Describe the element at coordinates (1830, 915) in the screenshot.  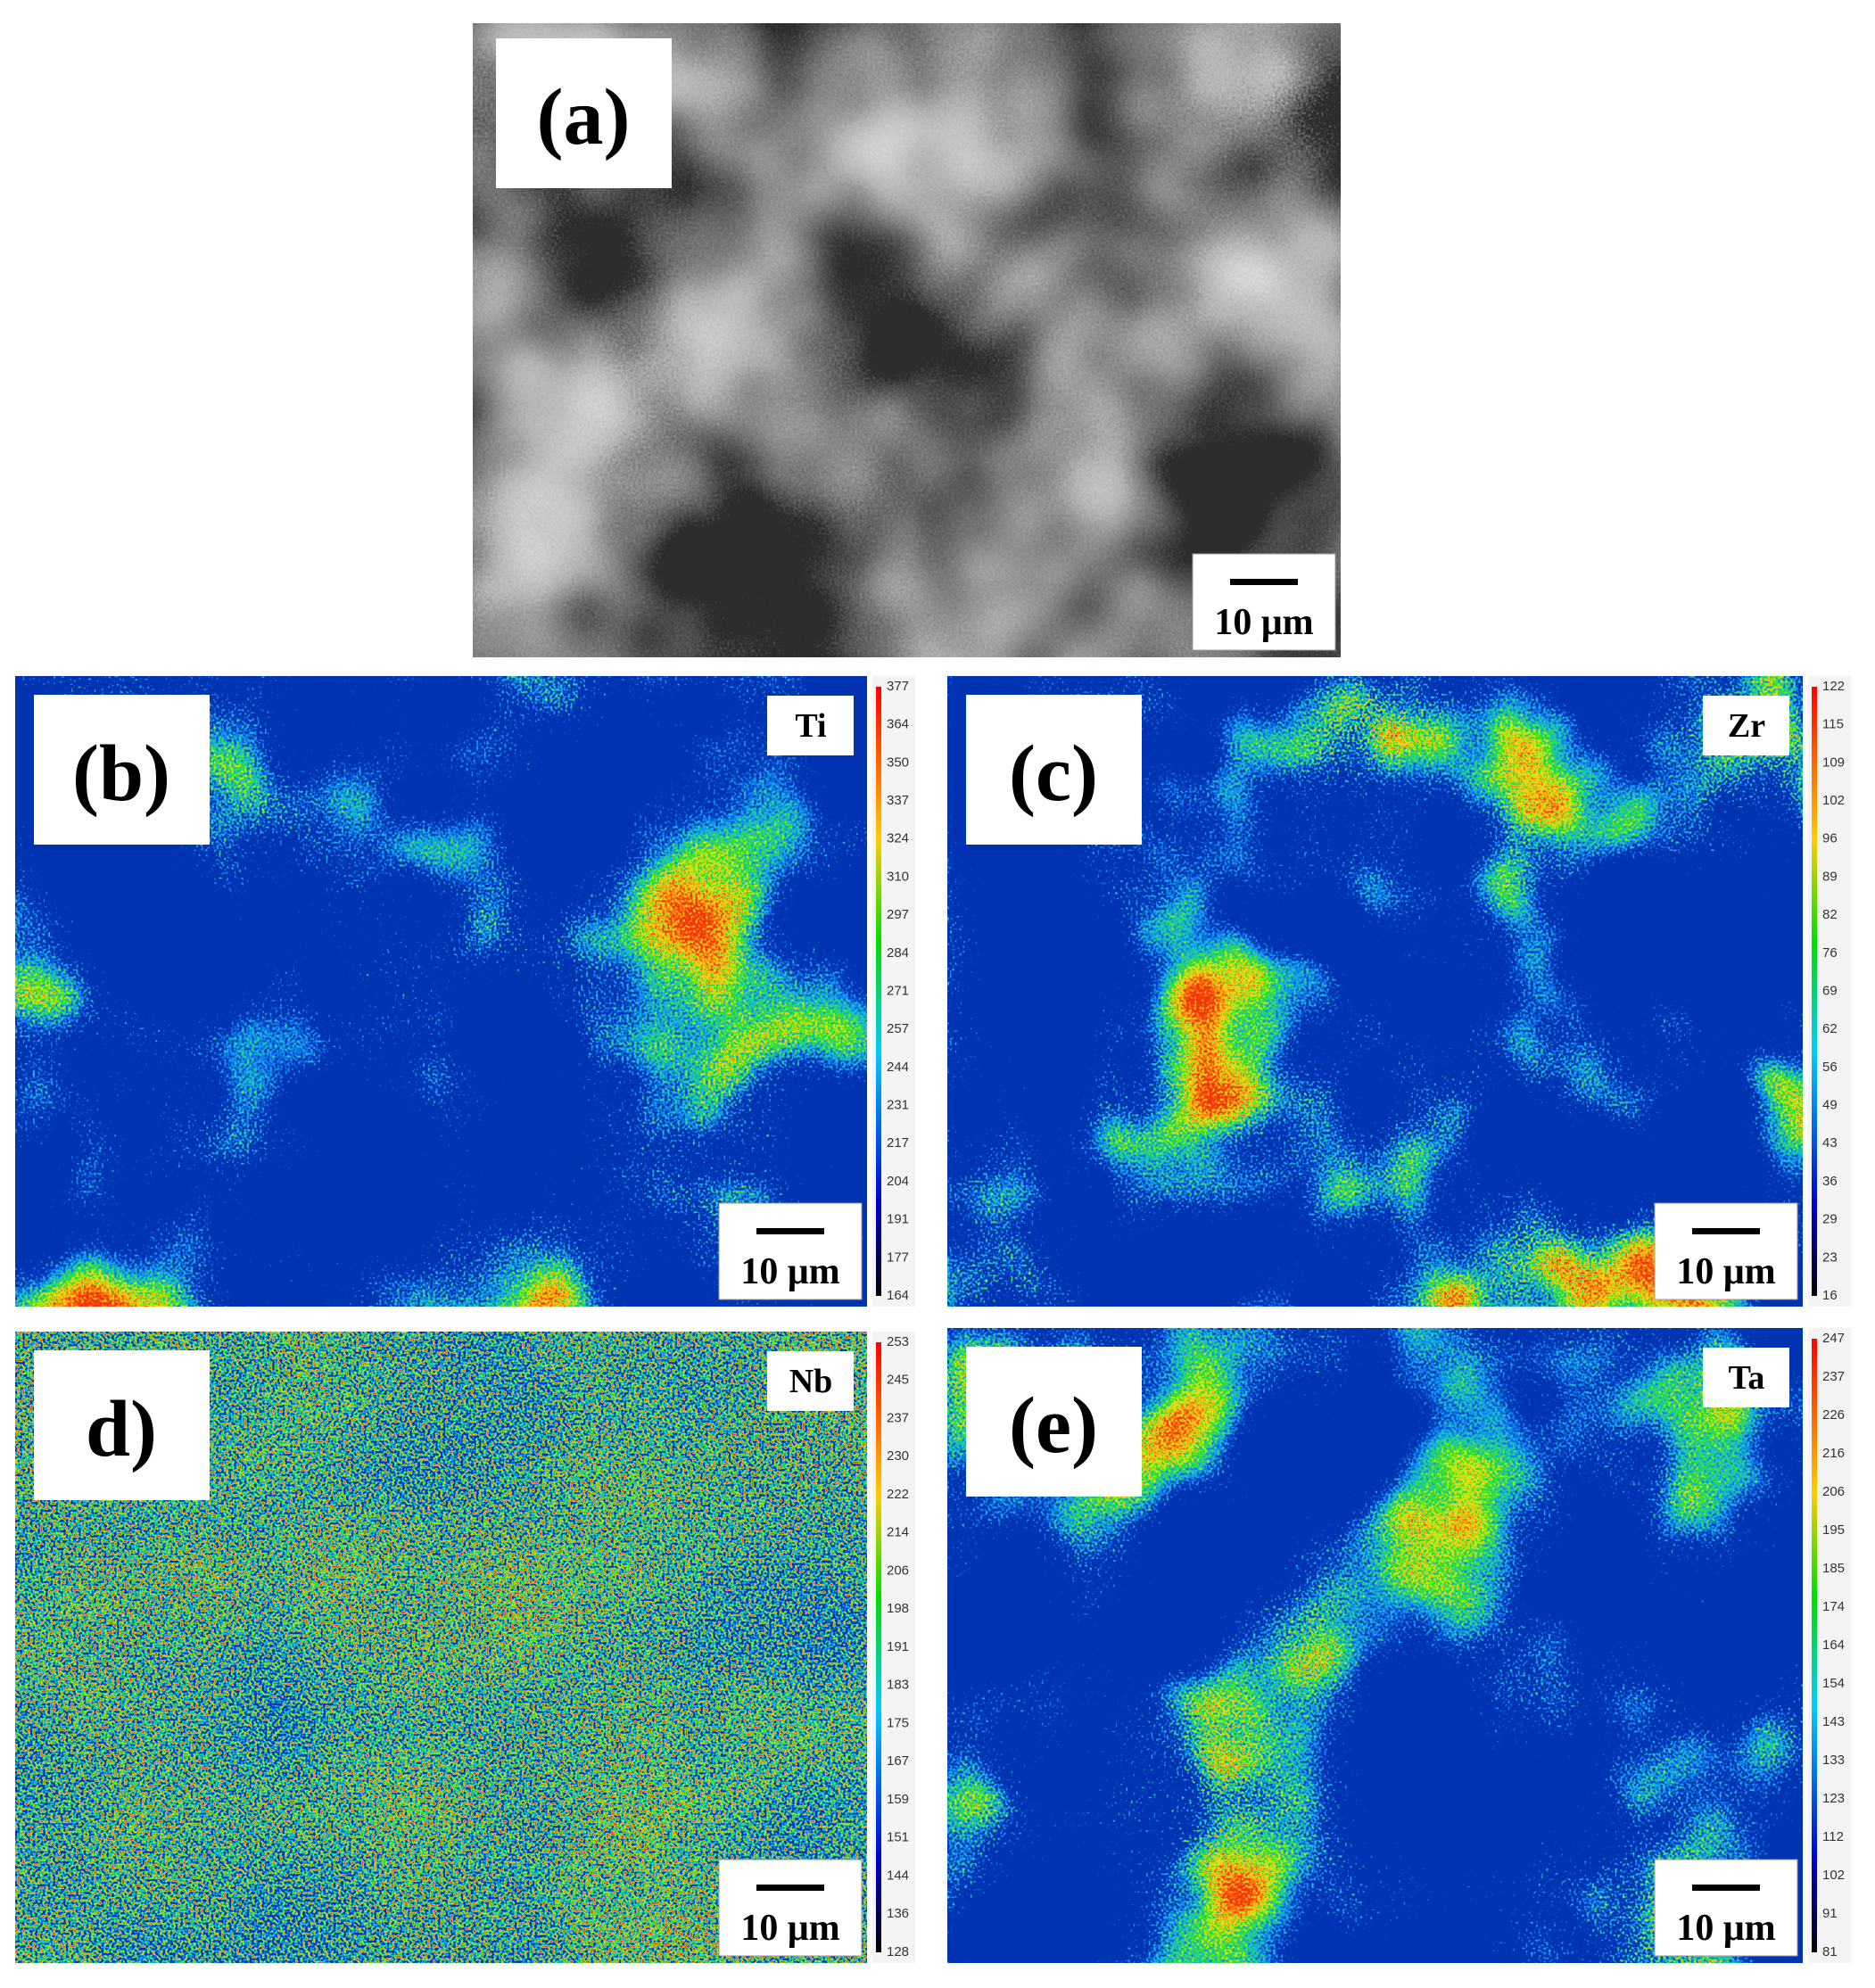
I see `colorbar-tick: 82` at that location.